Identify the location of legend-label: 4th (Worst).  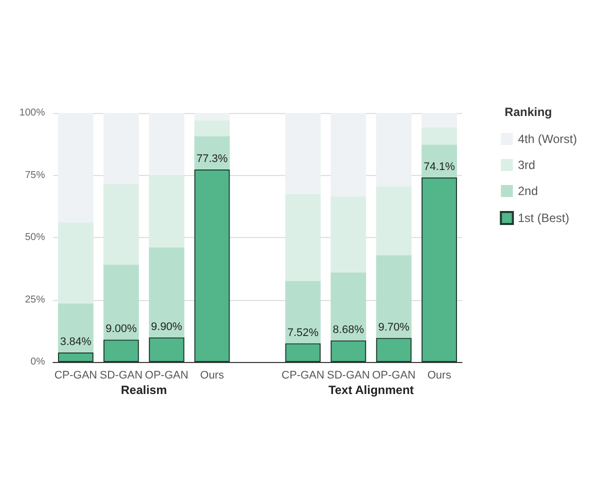
(548, 139).